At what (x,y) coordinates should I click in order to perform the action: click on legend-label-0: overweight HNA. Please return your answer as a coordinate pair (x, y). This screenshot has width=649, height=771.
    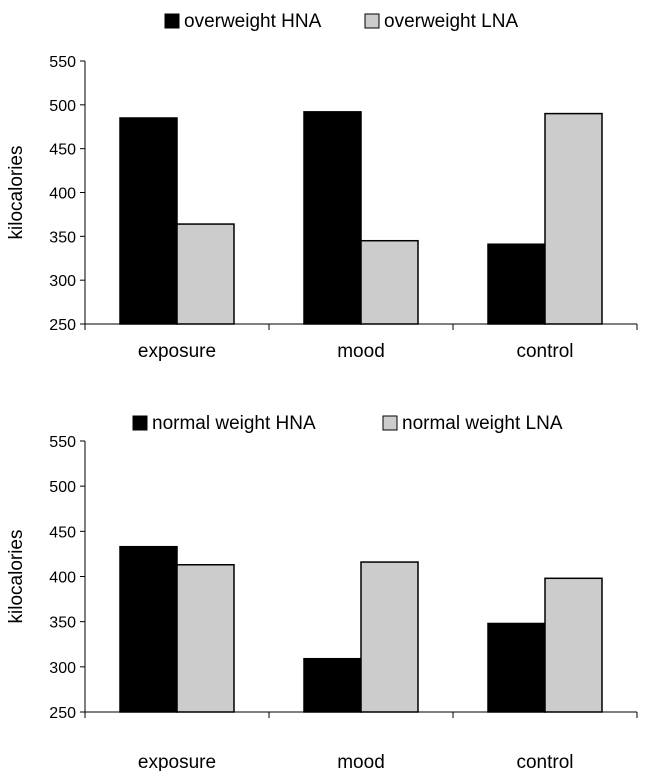
    Looking at the image, I should click on (253, 21).